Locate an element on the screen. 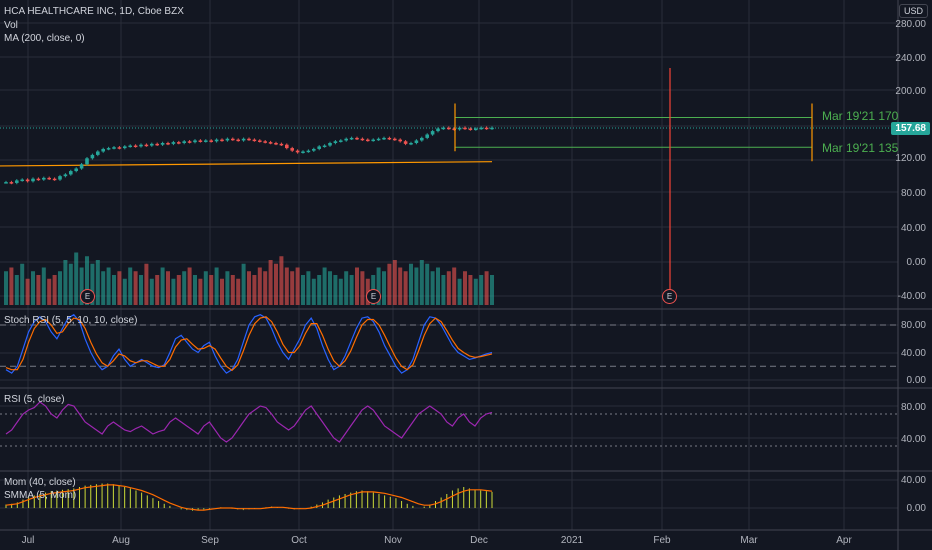  symbol-title: HCA HEALTHCARE INC, 1D, Cboe BZX is located at coordinates (94, 11).